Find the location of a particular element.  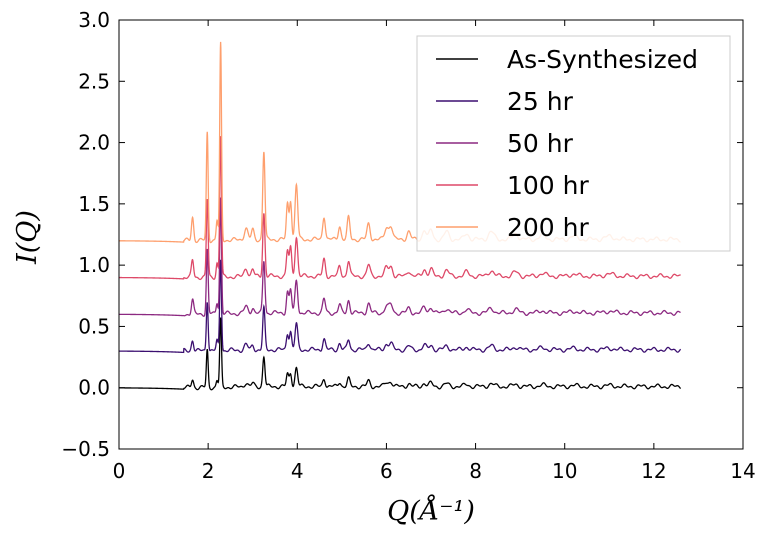

y-tick-label: 1.5 is located at coordinates (94, 204).